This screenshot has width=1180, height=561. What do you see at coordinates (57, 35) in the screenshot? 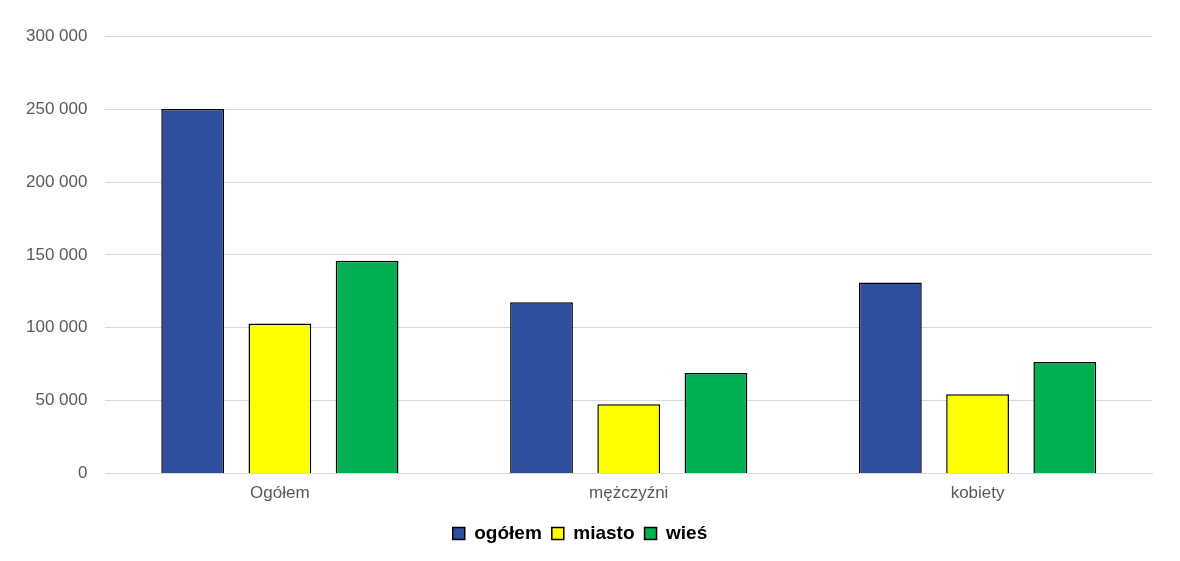
I see `y-tick-label: 300 000` at bounding box center [57, 35].